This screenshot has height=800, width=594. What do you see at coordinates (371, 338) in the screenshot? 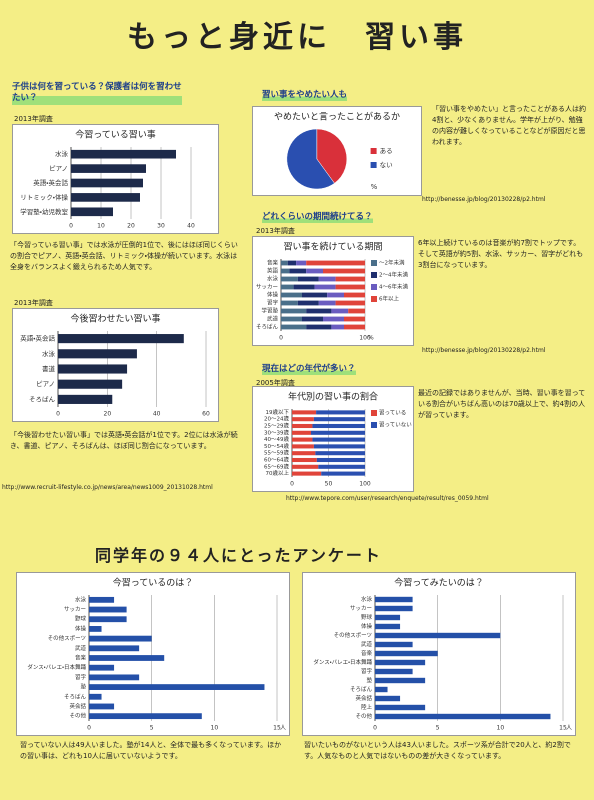
I see `x-axis-label: %` at bounding box center [371, 338].